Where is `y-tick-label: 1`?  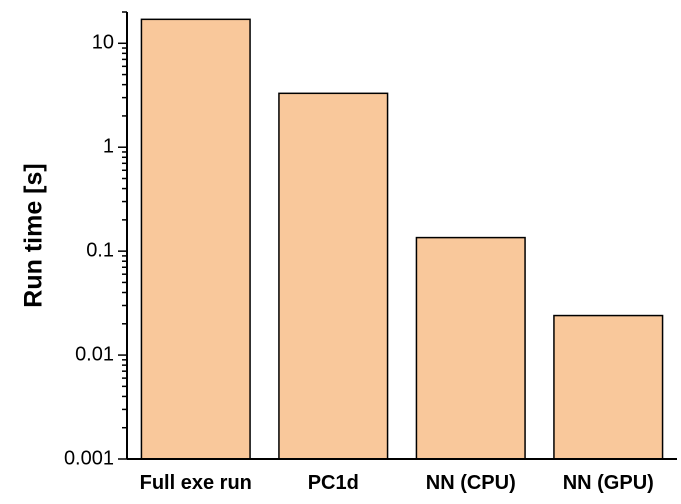
y-tick-label: 1 is located at coordinates (108, 146).